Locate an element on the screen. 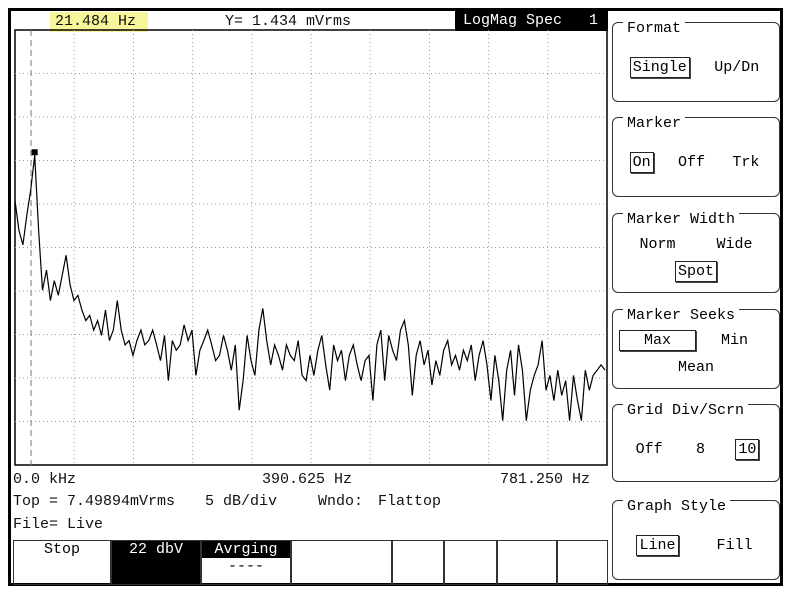 The height and width of the screenshot is (598, 795). menu-title: Marker is located at coordinates (654, 123).